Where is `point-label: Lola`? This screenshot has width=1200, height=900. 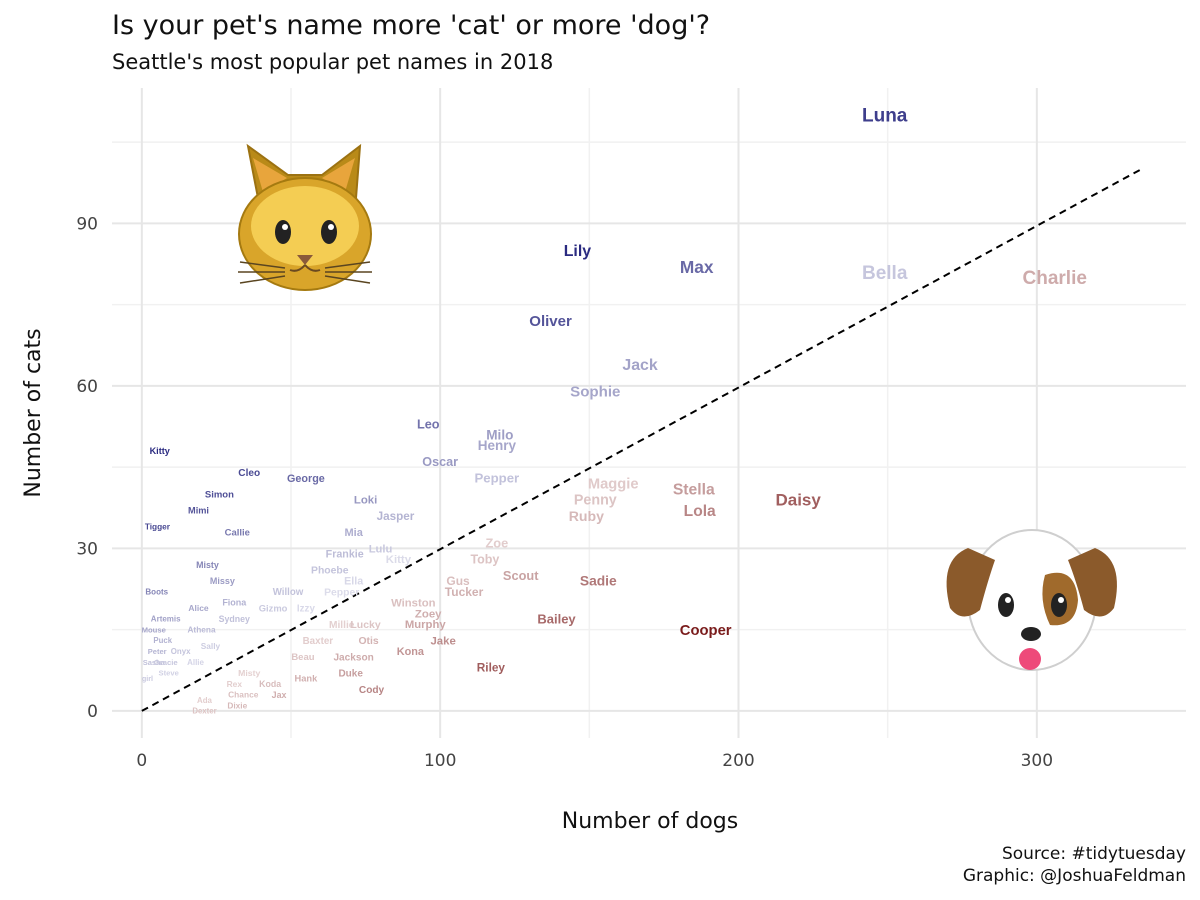
point-label: Lola is located at coordinates (700, 511).